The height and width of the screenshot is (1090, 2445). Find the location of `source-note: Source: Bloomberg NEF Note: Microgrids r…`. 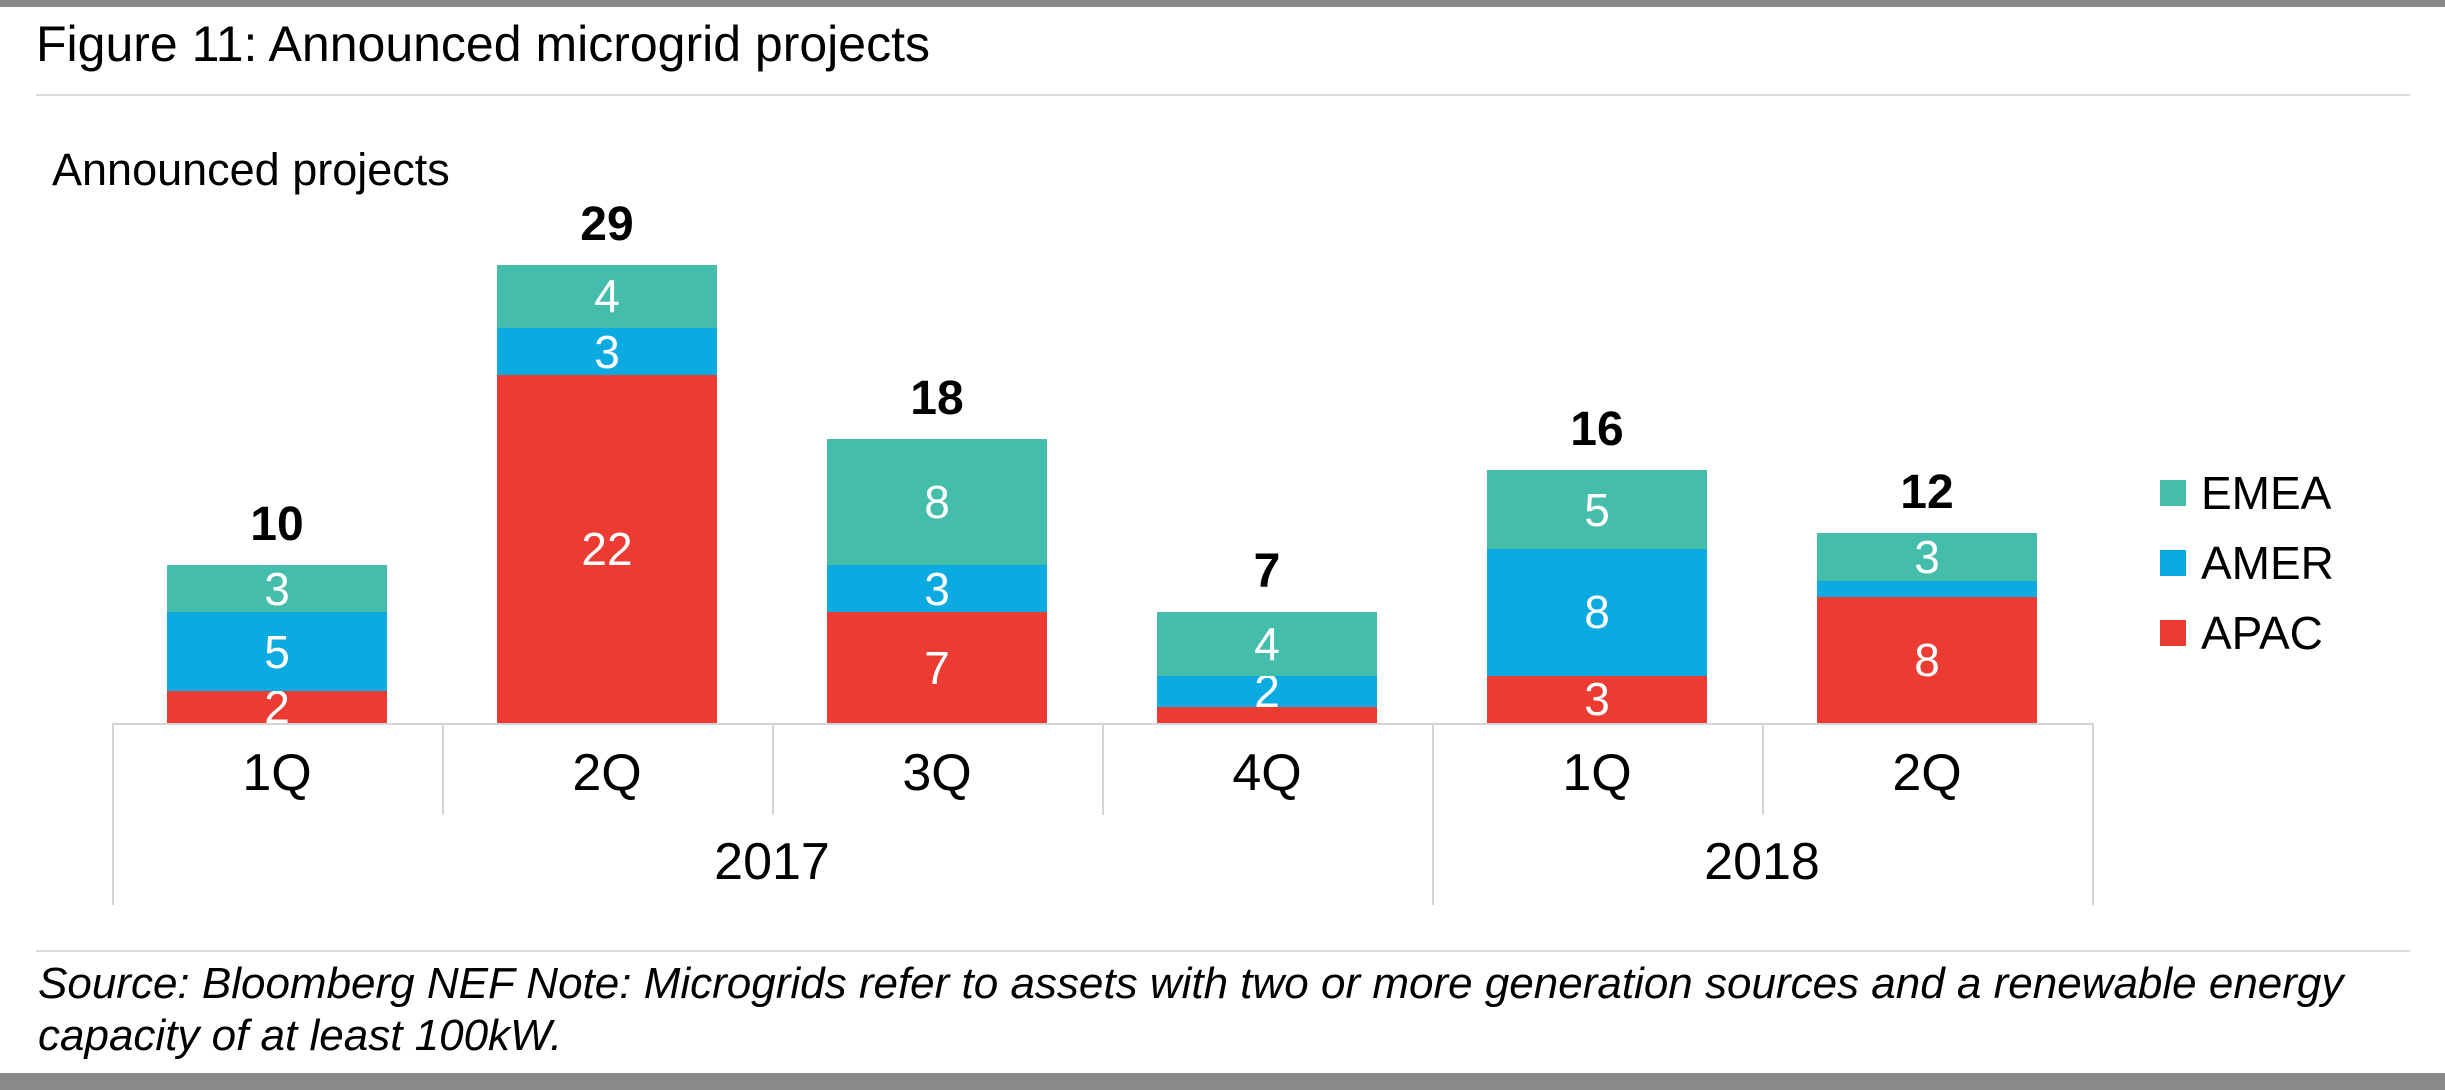

source-note: Source: Bloomberg NEF Note: Microgrids r… is located at coordinates (1191, 1009).